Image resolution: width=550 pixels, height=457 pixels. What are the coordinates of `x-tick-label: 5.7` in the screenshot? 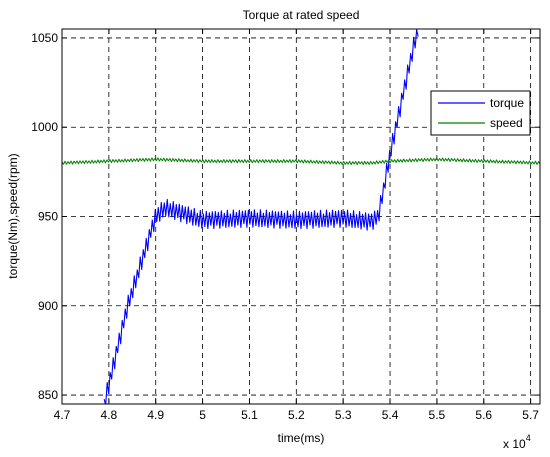 It's located at (530, 415).